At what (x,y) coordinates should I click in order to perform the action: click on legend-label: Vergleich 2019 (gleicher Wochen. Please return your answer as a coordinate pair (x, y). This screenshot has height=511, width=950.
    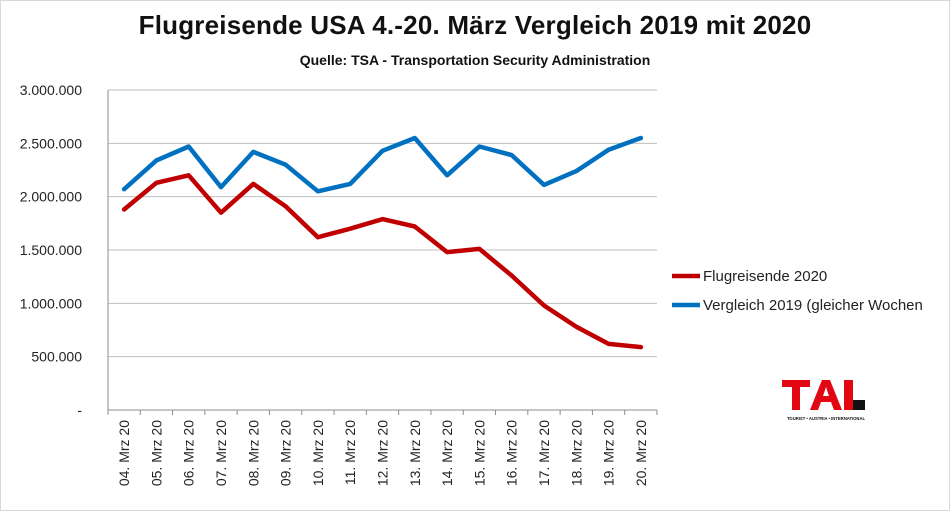
    Looking at the image, I should click on (813, 305).